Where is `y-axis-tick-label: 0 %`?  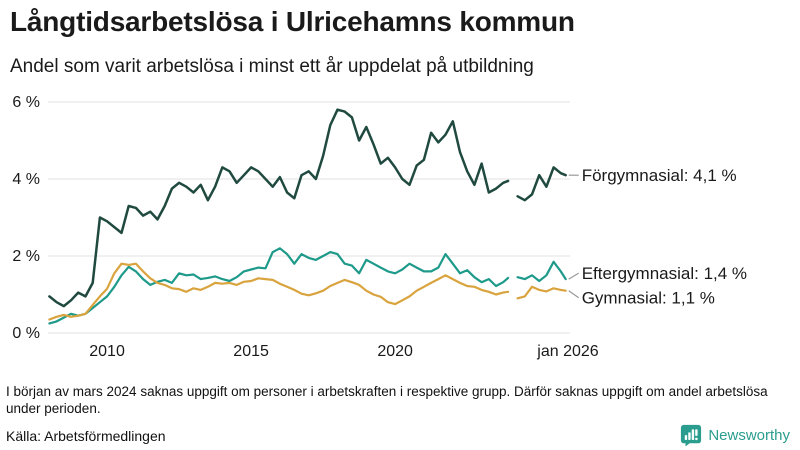 y-axis-tick-label: 0 % is located at coordinates (26, 333).